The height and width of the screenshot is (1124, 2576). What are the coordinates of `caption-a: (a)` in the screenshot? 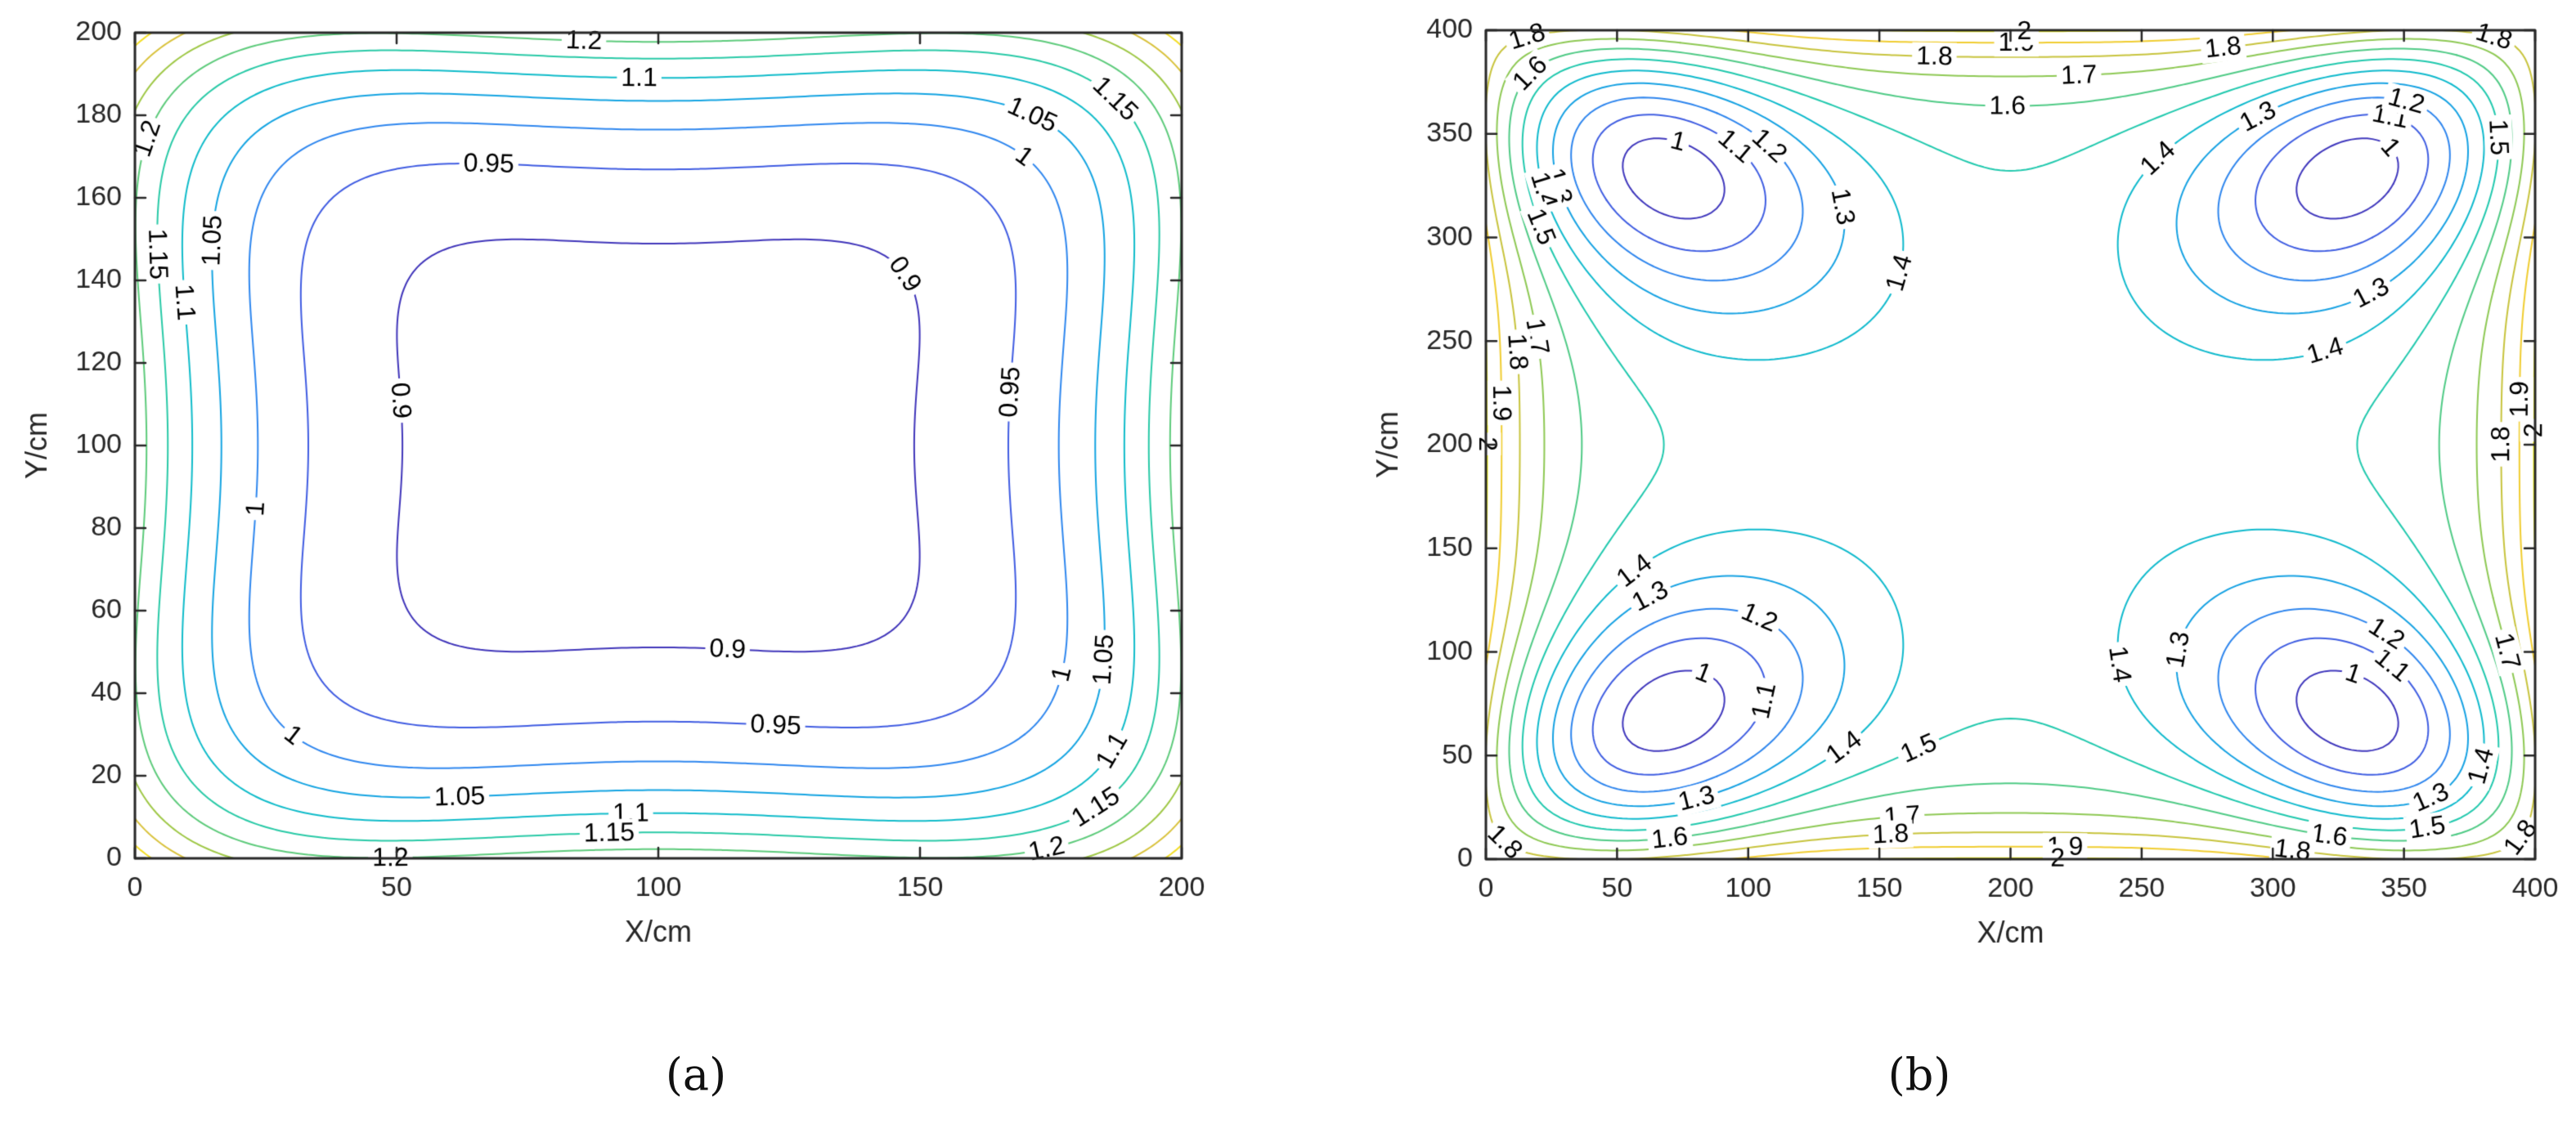 It's located at (696, 1074).